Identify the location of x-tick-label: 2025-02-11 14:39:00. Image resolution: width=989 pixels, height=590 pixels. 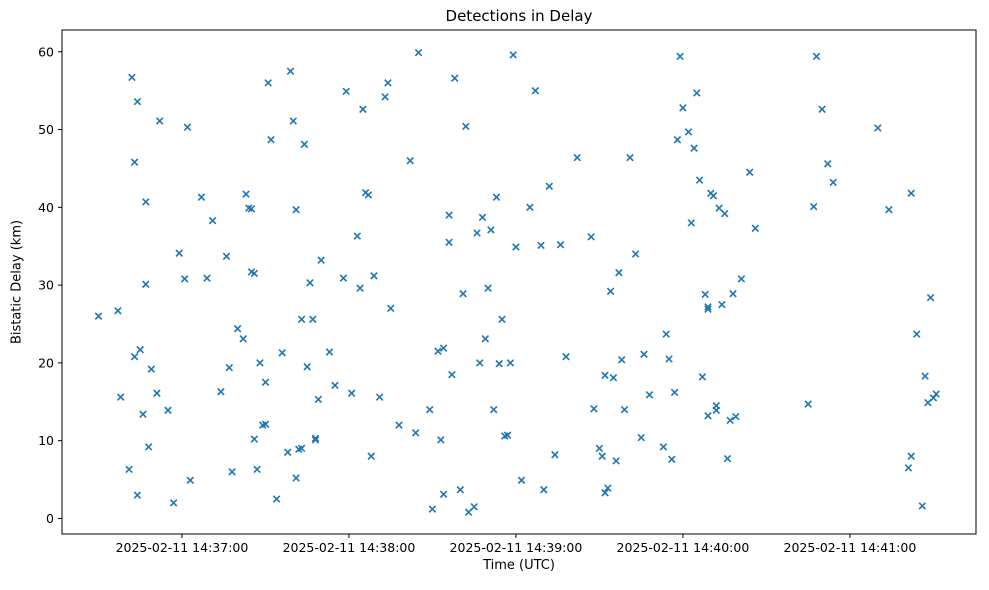
(516, 547).